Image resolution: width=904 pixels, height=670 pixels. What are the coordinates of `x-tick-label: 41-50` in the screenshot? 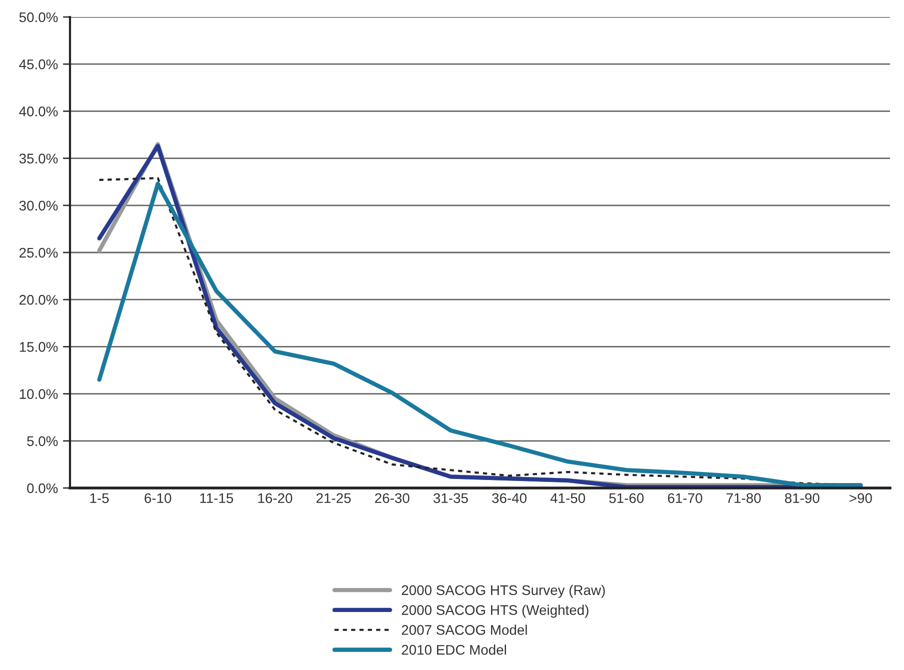 It's located at (568, 498).